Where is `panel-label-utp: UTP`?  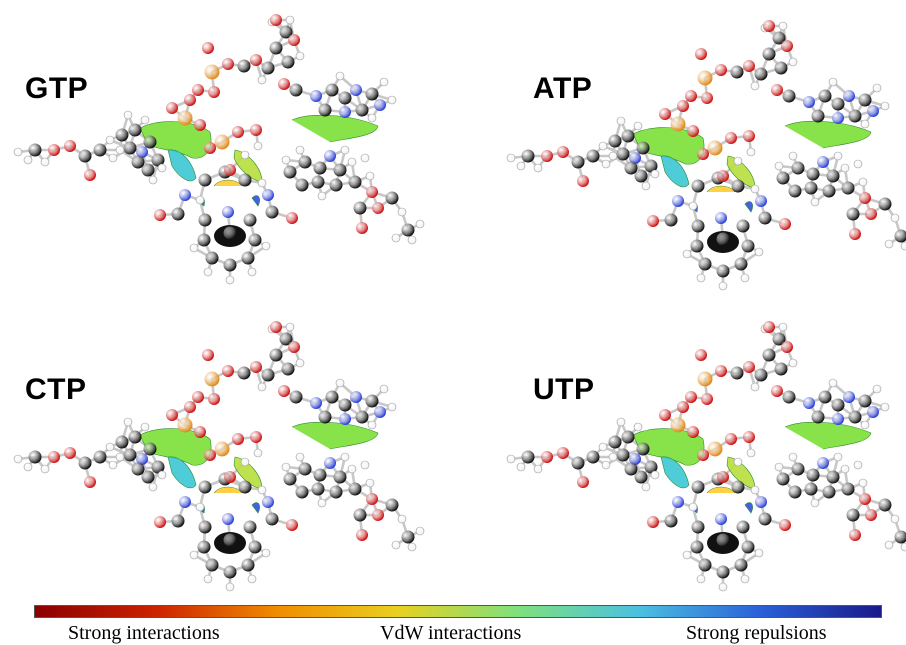
panel-label-utp: UTP is located at coordinates (564, 389).